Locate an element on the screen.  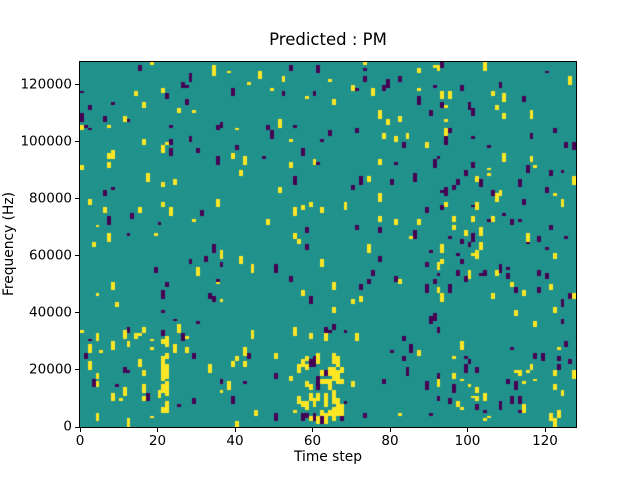
x-axis-label: Time step is located at coordinates (328, 457).